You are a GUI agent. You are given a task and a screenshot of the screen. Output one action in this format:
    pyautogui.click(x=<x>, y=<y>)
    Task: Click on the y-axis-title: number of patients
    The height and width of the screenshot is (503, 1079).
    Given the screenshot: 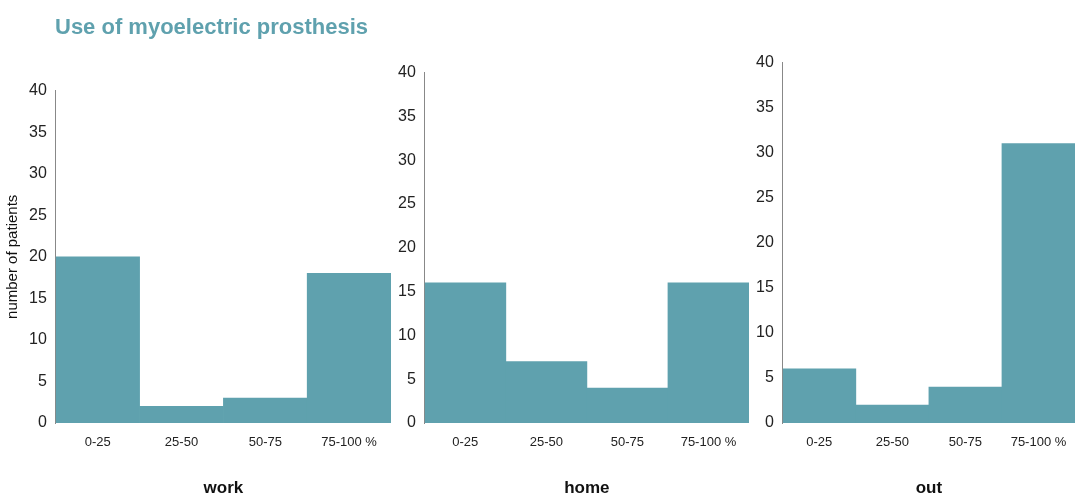 What is the action you would take?
    pyautogui.click(x=12, y=256)
    